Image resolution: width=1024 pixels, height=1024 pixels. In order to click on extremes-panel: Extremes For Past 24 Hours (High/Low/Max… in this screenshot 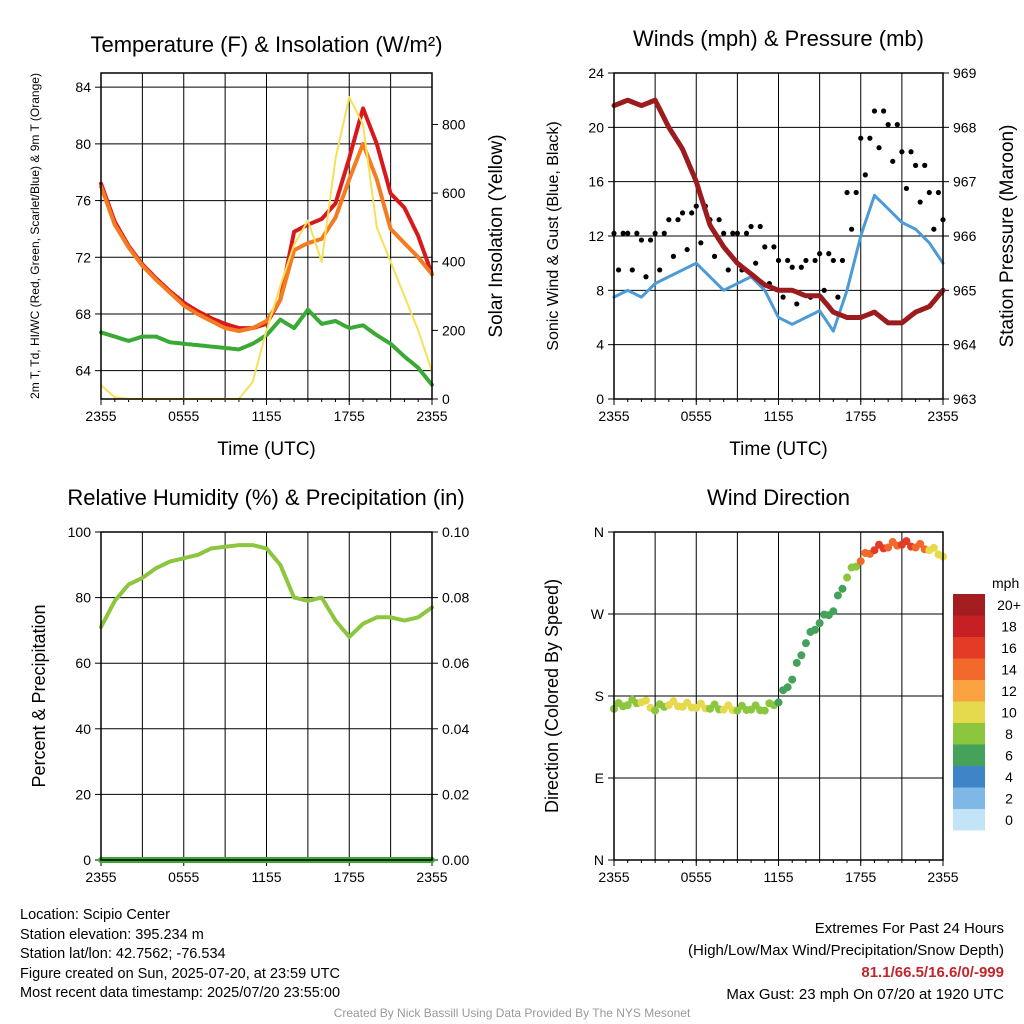, I will do `click(846, 962)`.